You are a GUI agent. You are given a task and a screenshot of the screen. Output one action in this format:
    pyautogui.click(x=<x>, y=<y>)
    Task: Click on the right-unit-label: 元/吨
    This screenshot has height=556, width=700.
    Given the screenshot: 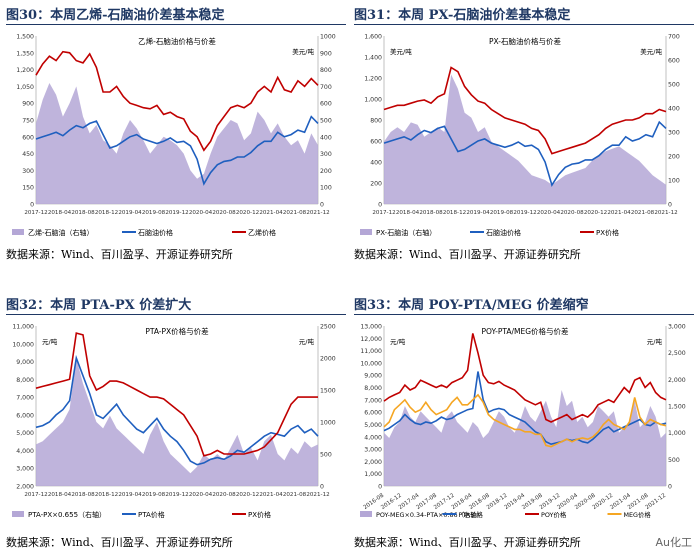 What is the action you would take?
    pyautogui.click(x=655, y=341)
    